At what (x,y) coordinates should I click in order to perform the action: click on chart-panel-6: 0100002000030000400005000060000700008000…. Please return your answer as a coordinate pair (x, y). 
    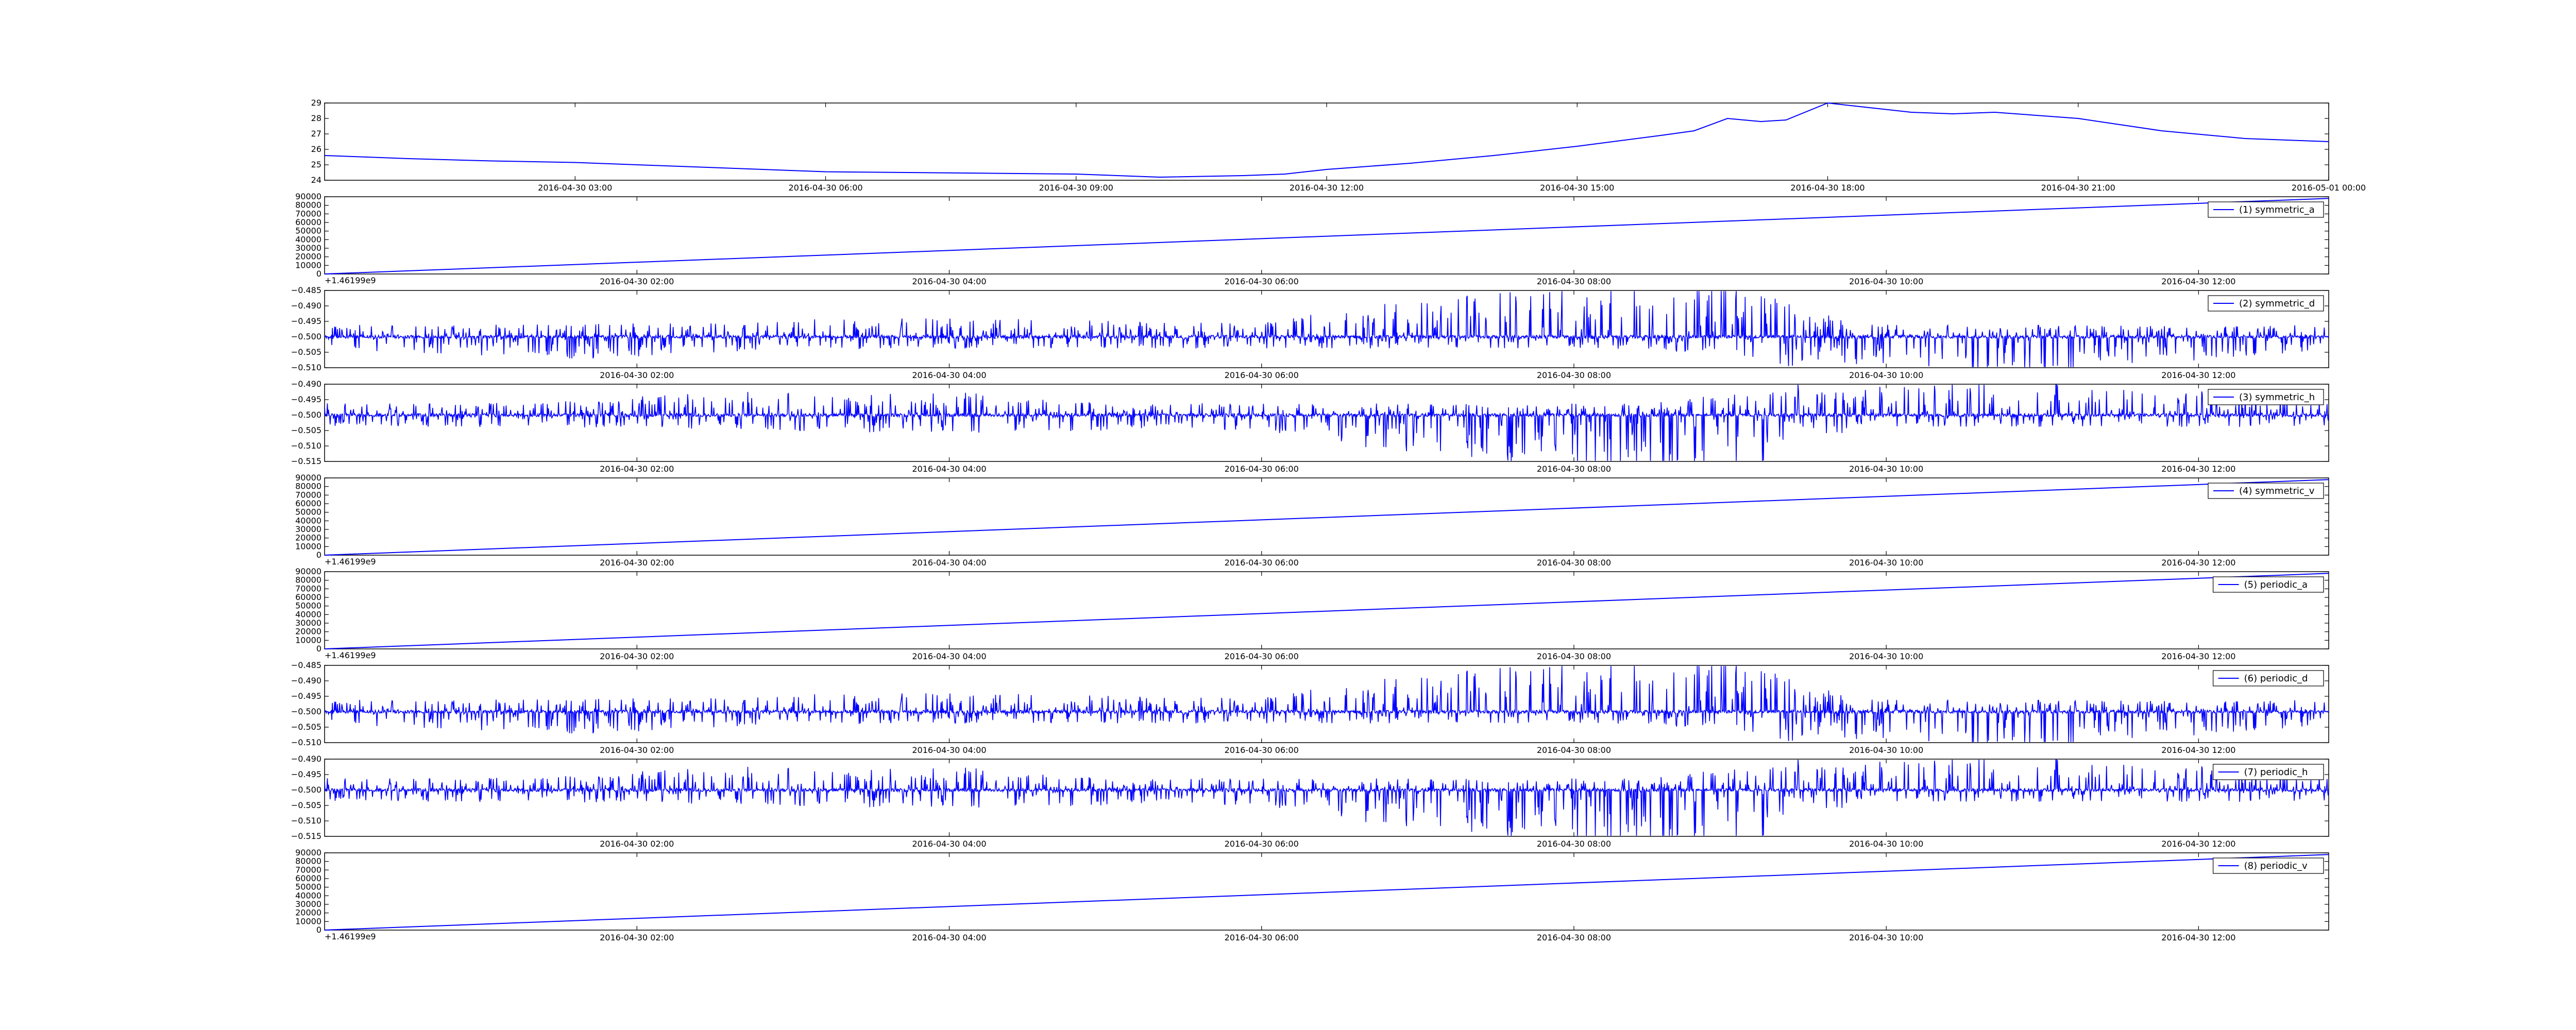
    Looking at the image, I should click on (1312, 613).